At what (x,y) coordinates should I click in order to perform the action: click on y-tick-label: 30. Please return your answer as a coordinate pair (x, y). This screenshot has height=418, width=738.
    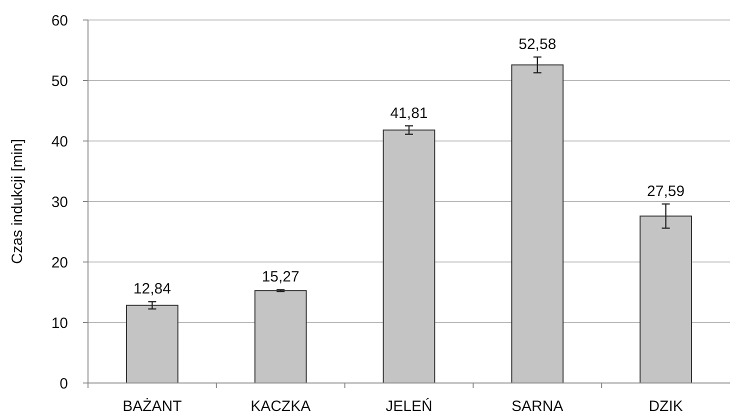
    Looking at the image, I should click on (59, 202).